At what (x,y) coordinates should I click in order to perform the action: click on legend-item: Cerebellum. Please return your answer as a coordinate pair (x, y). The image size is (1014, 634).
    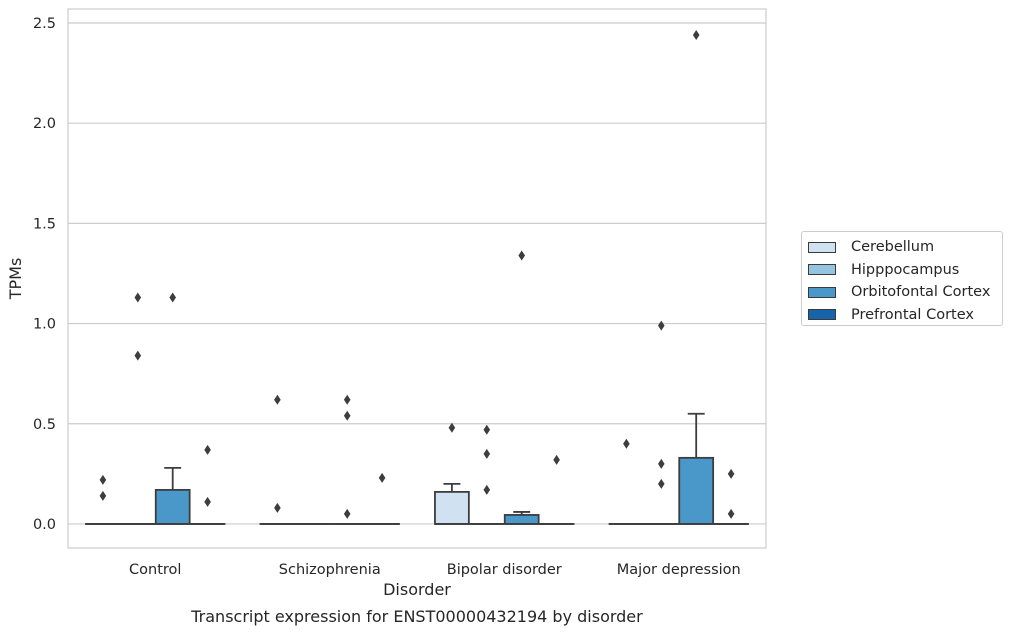
    Looking at the image, I should click on (905, 247).